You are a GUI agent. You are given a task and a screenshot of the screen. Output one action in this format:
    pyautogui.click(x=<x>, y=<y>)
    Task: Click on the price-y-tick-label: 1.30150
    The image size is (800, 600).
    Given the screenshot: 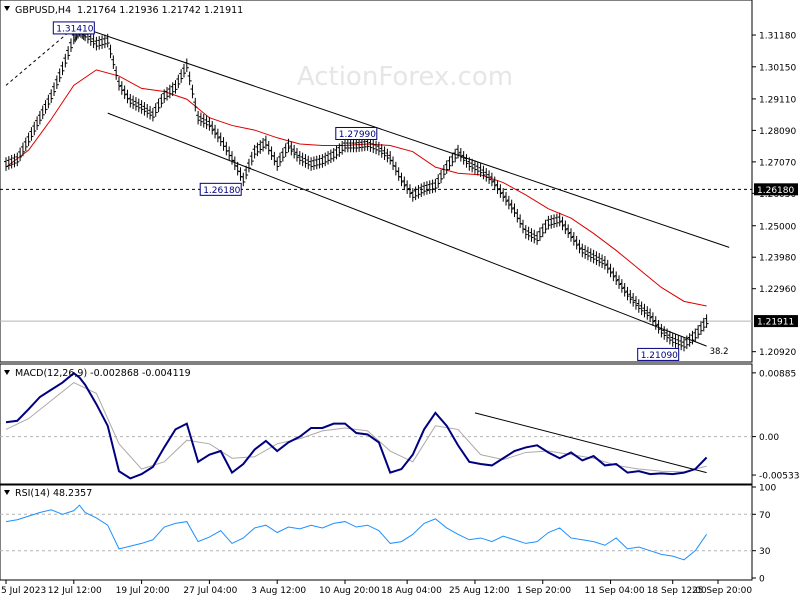 What is the action you would take?
    pyautogui.click(x=777, y=68)
    